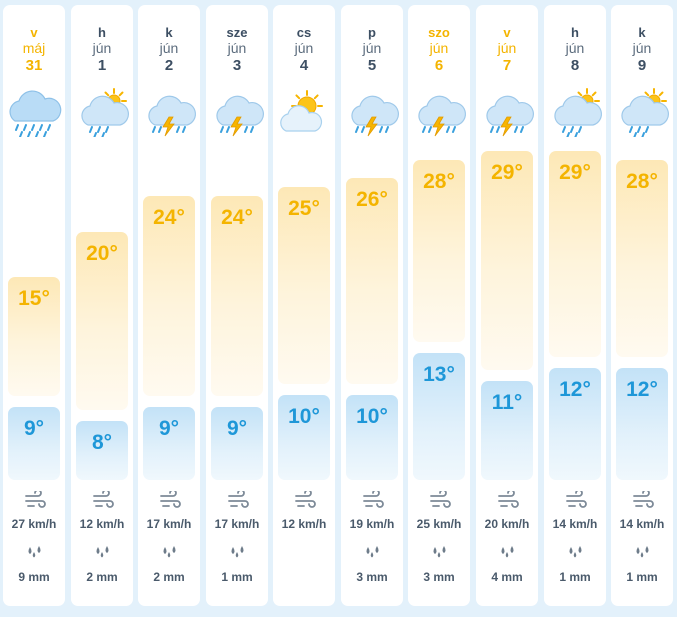 The width and height of the screenshot is (677, 617). I want to click on day-column: h jún 1 20° 8° 12 km/h 2 mm, so click(102, 305).